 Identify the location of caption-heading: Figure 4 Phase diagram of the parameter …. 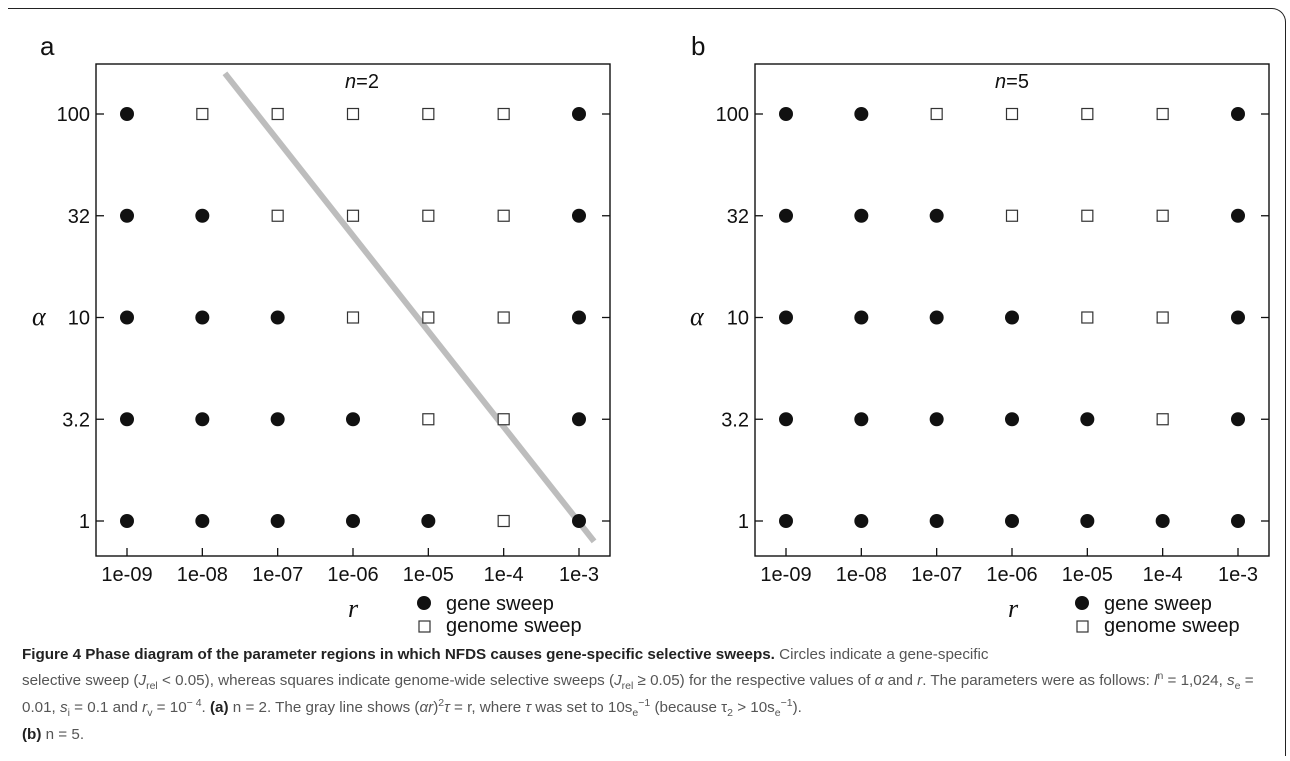
(398, 654).